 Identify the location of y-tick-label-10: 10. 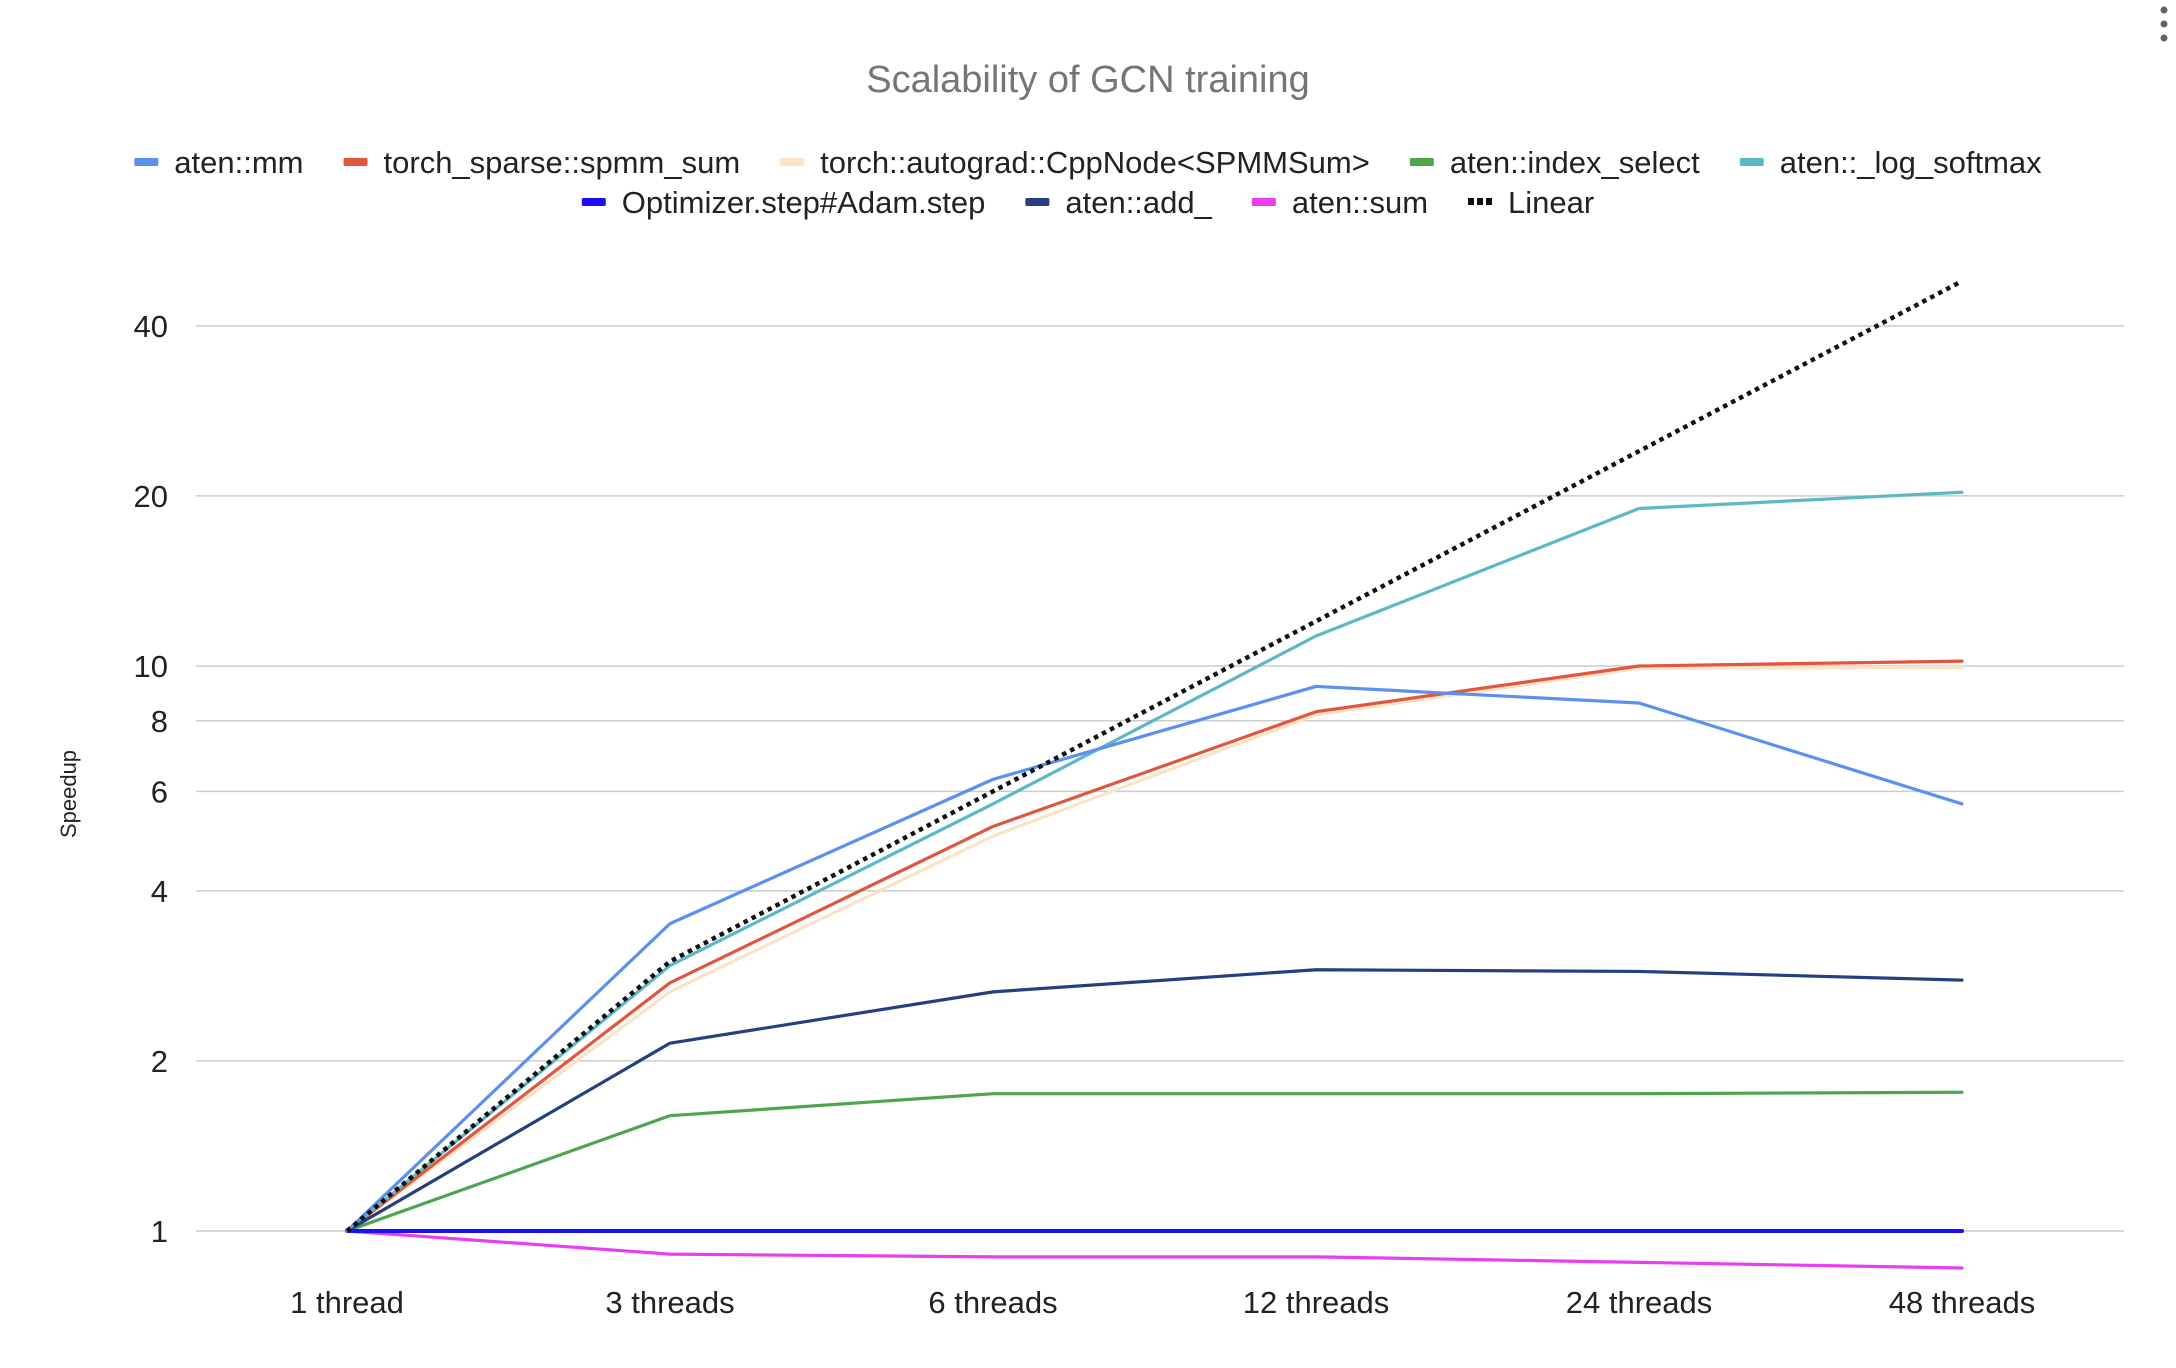
(151, 666).